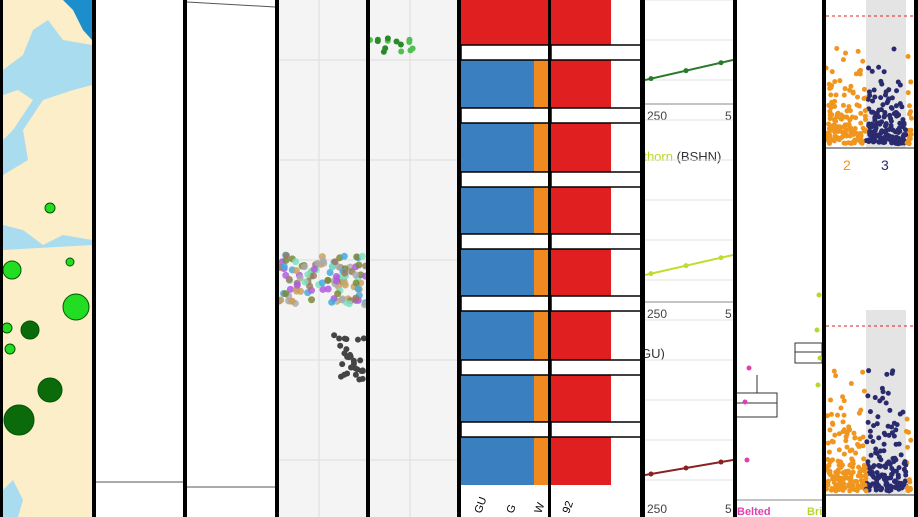  What do you see at coordinates (885, 165) in the screenshot?
I see `chrom-label: 3` at bounding box center [885, 165].